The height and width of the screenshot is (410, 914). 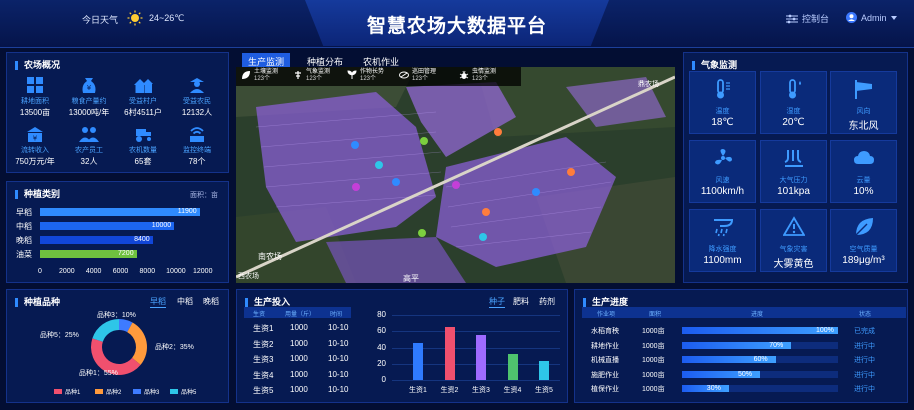 I want to click on monitor-icon, so click(x=197, y=134).